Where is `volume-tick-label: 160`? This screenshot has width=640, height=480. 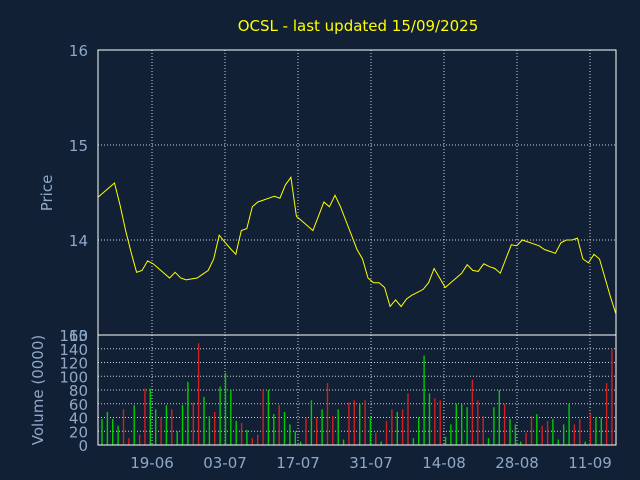 volume-tick-label: 160 is located at coordinates (73, 336).